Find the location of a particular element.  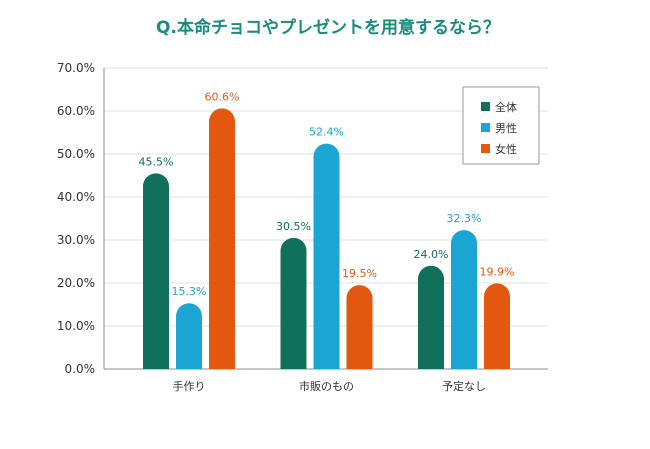

x-axis-tick-labels: 手作り 市販のもの 予定なし is located at coordinates (330, 386).